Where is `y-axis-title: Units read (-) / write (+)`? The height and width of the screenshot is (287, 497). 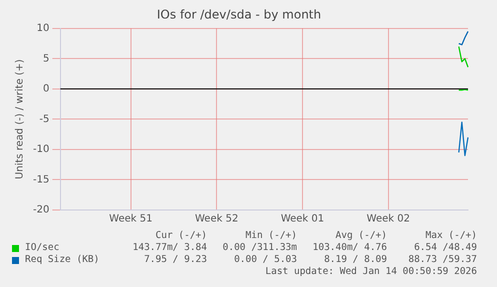
y-axis-title: Units read (-) / write (+) is located at coordinates (20, 119).